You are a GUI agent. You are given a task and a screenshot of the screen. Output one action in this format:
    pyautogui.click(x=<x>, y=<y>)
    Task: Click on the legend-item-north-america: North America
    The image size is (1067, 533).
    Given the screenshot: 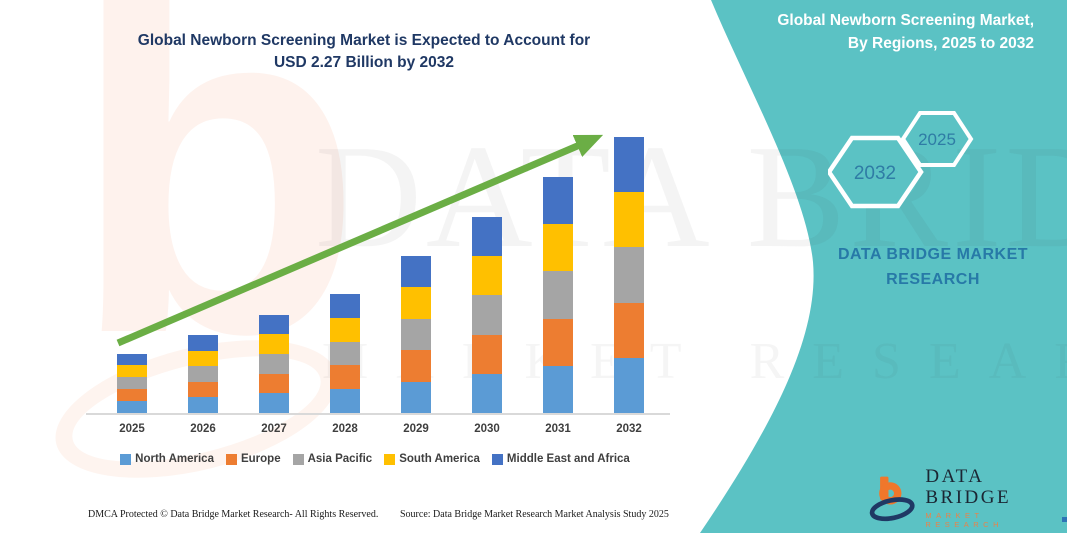 What is the action you would take?
    pyautogui.click(x=167, y=459)
    